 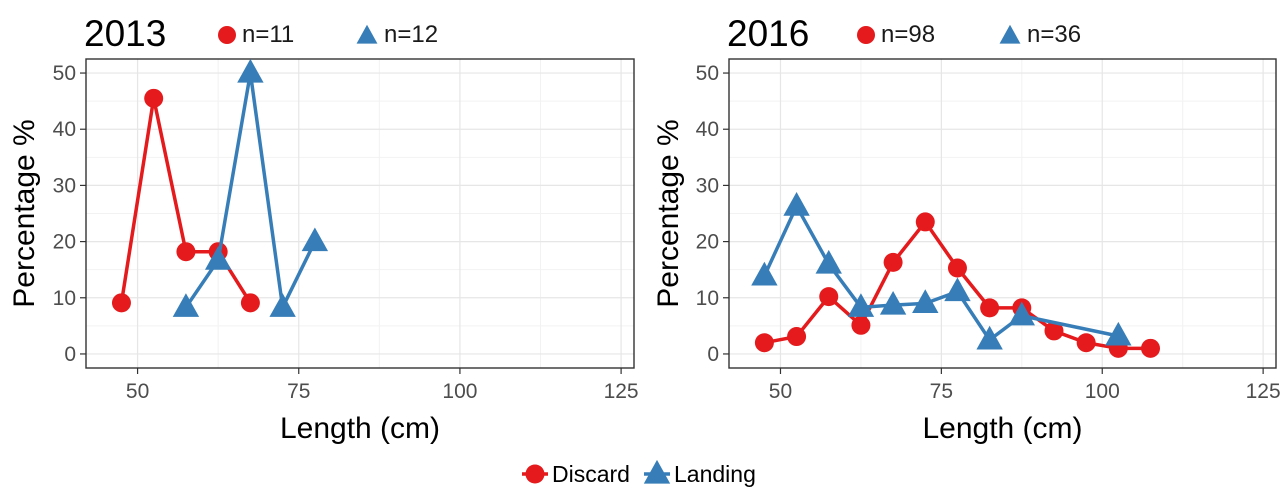 What do you see at coordinates (768, 33) in the screenshot?
I see `panel-title: 2016` at bounding box center [768, 33].